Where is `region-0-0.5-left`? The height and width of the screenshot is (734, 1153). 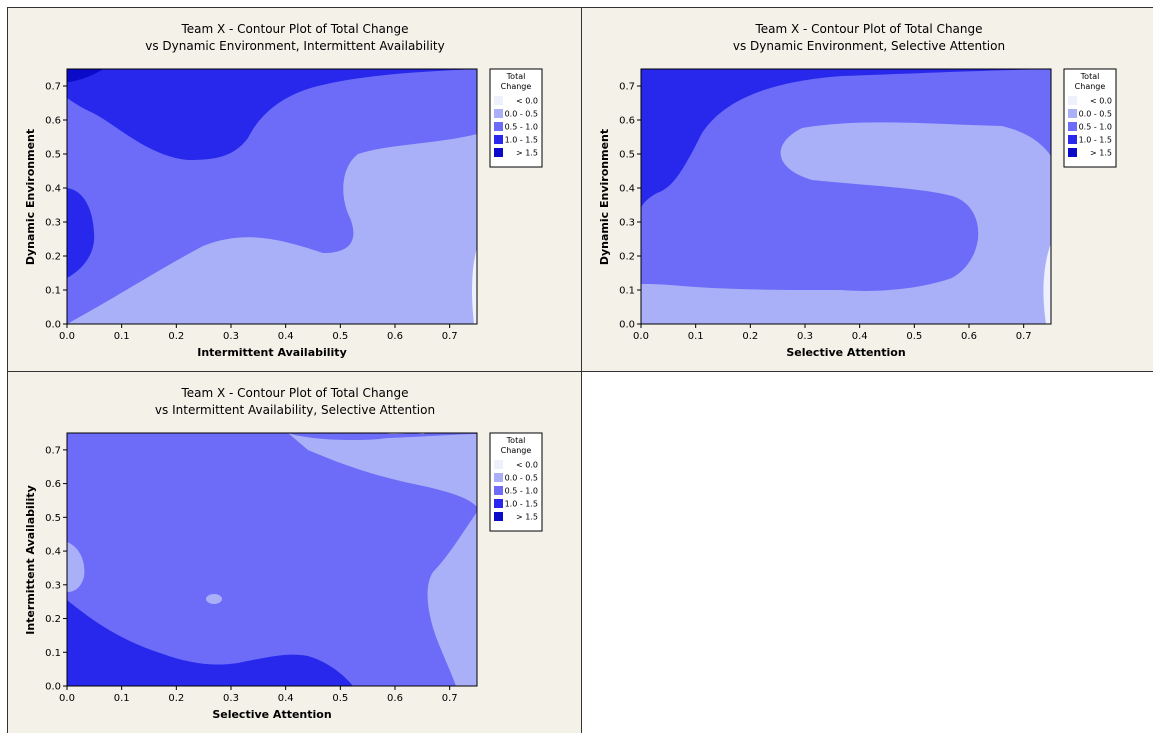 region-0-0.5-left is located at coordinates (76, 567).